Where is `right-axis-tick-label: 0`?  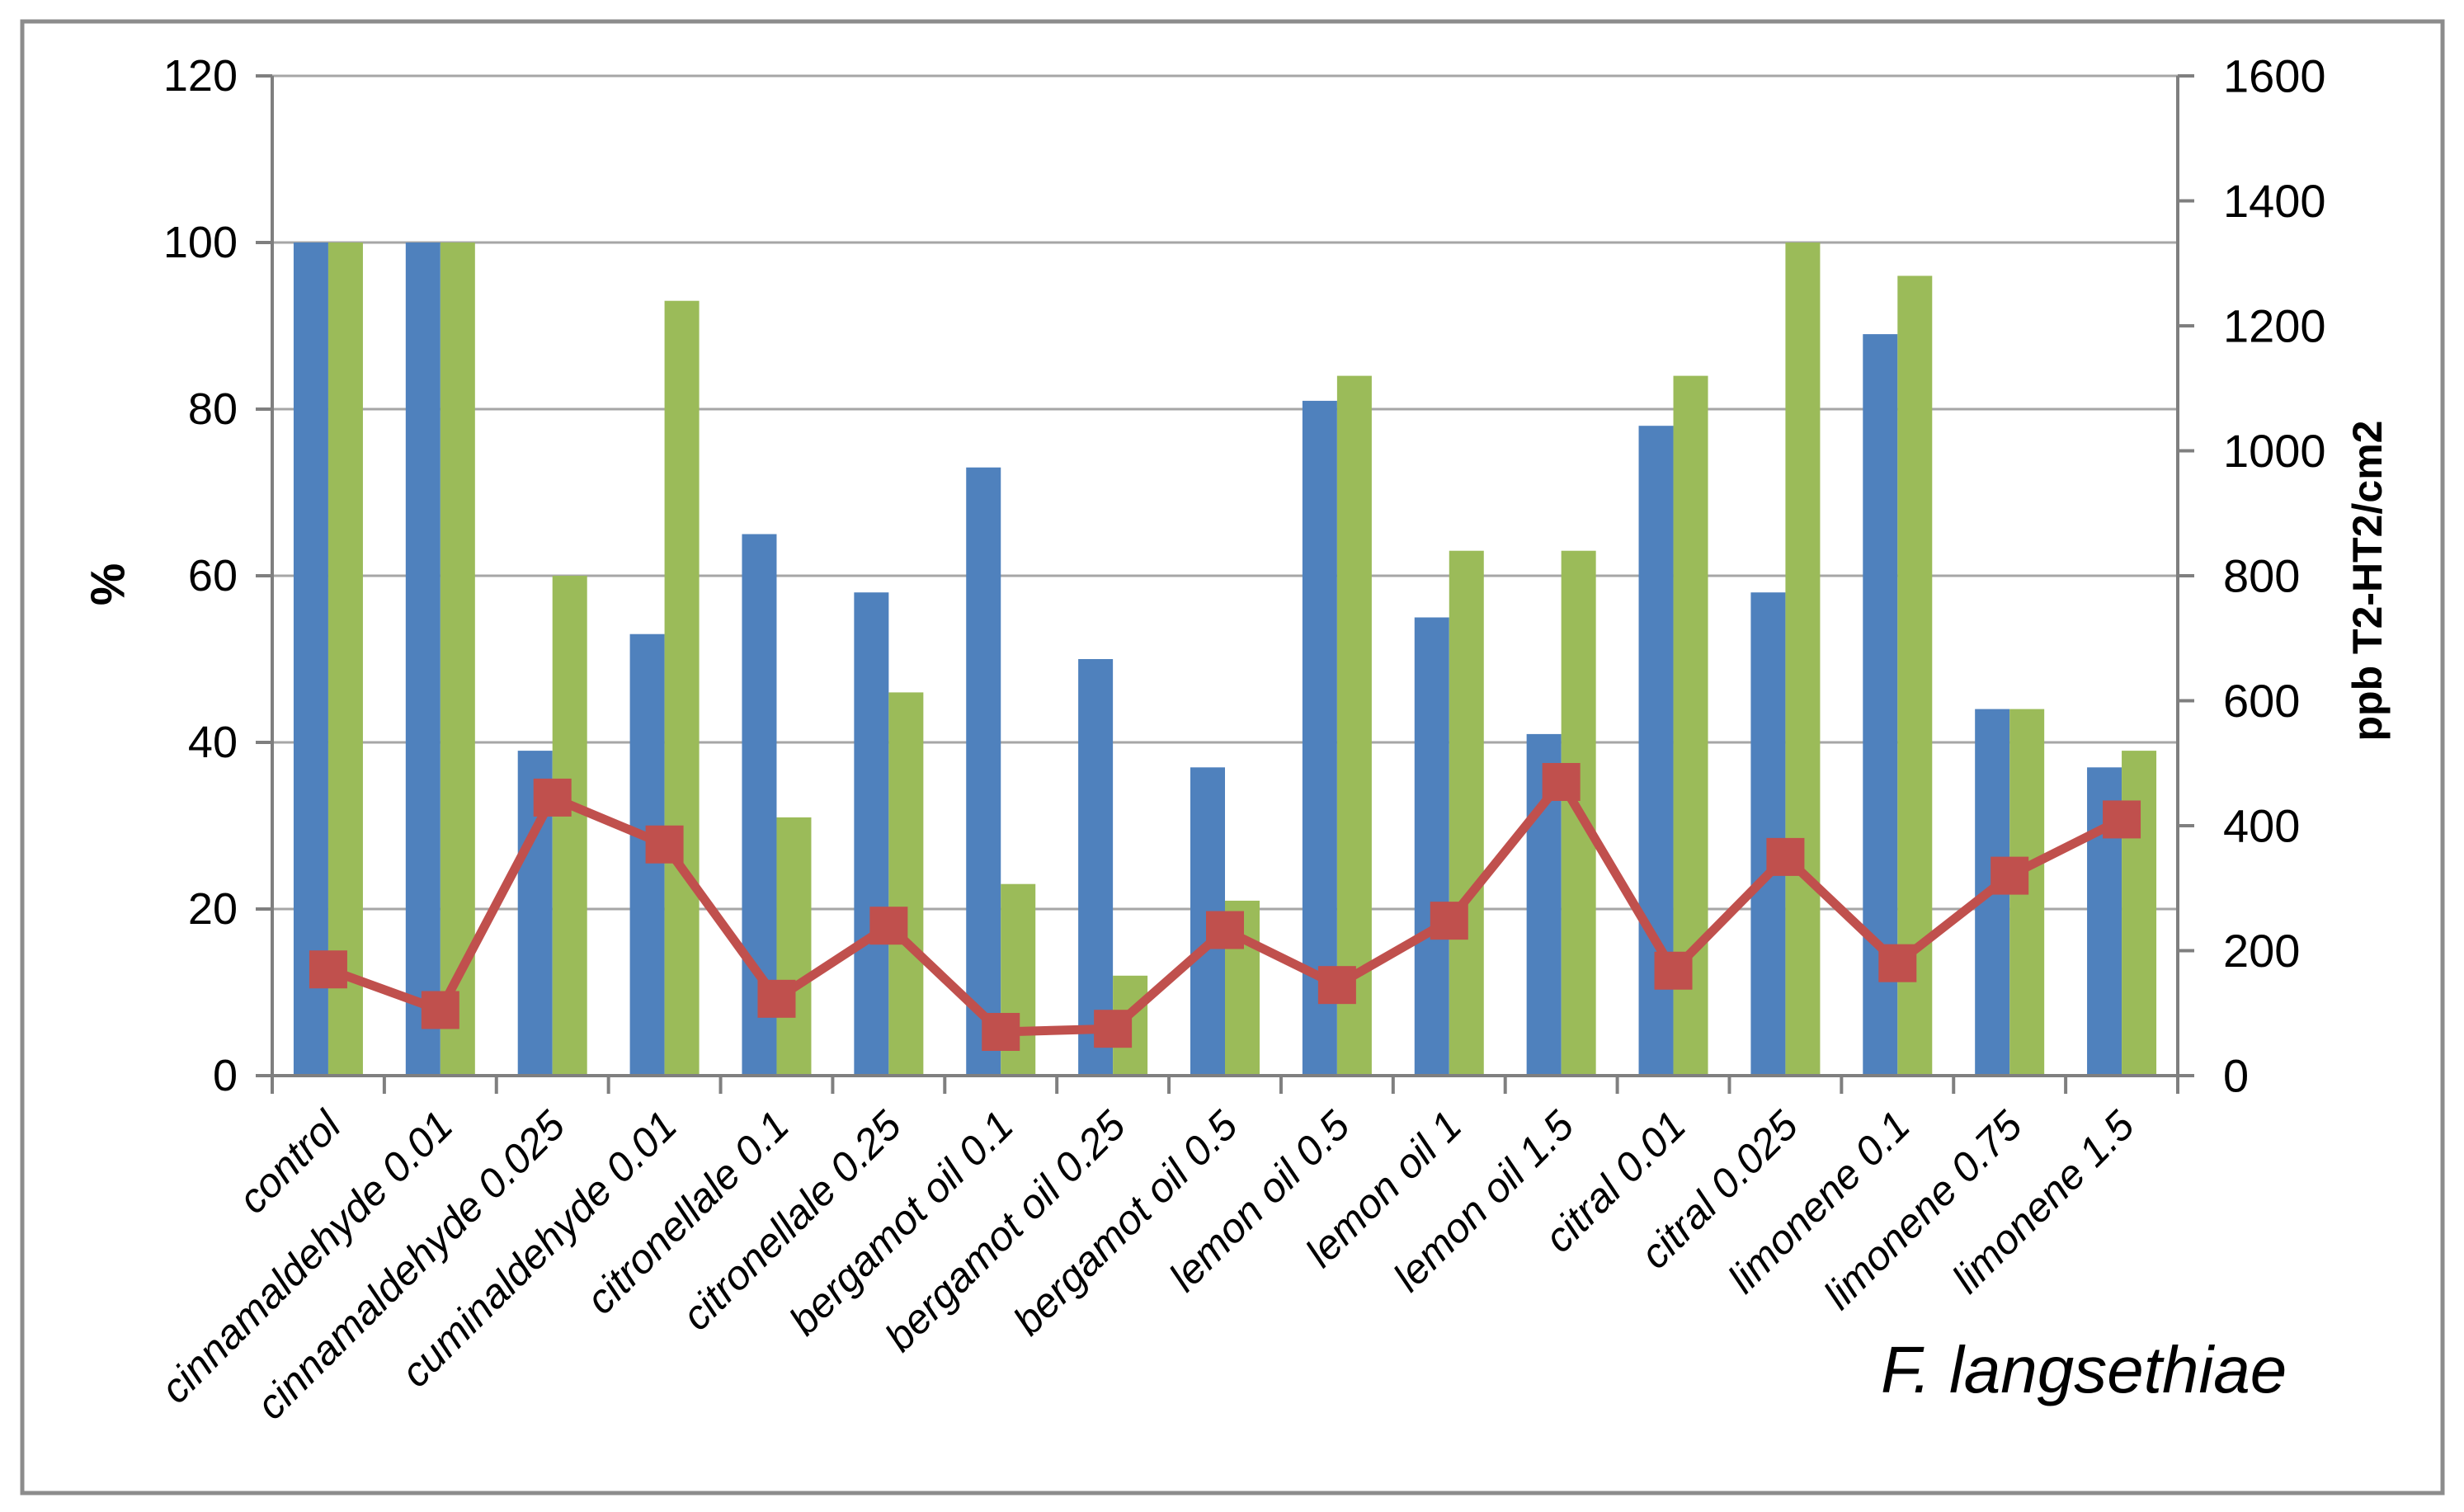 right-axis-tick-label: 0 is located at coordinates (2236, 1076).